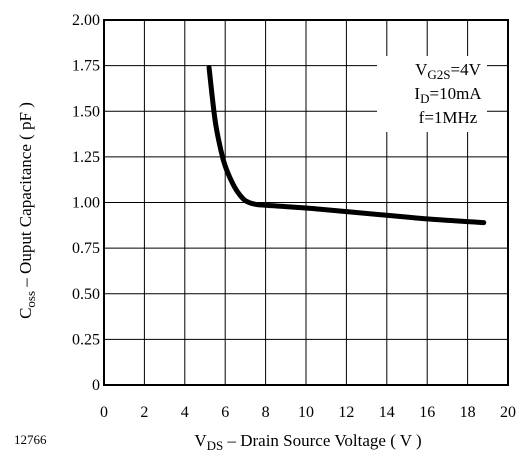 The image size is (523, 456). Describe the element at coordinates (25, 196) in the screenshot. I see `y-axis-label-text: – Ouput Capacitance ( pF )` at that location.